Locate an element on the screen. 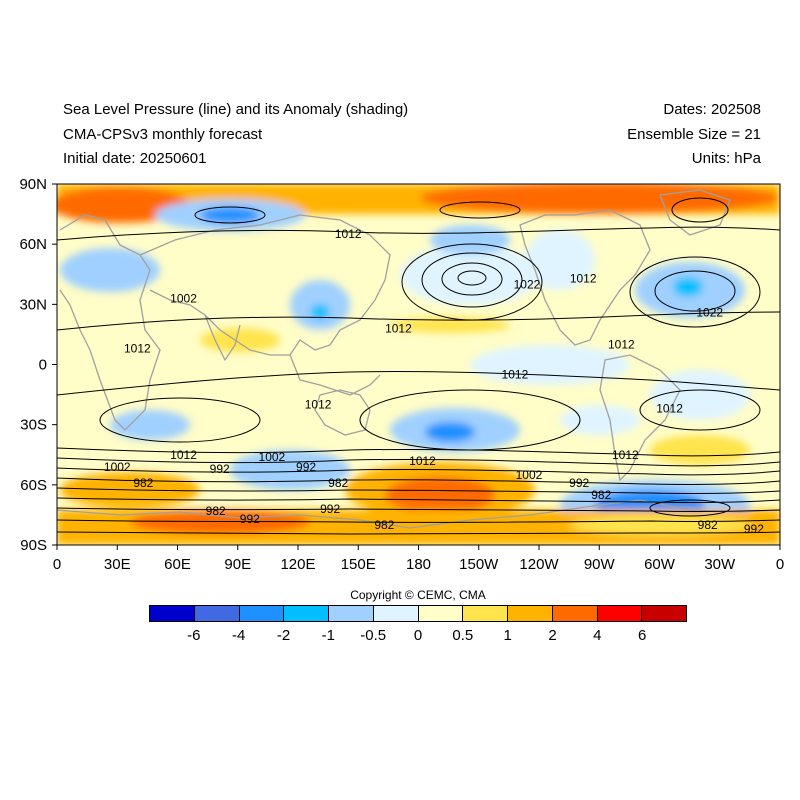 This screenshot has height=800, width=800. shading-ross-core is located at coordinates (440, 495).